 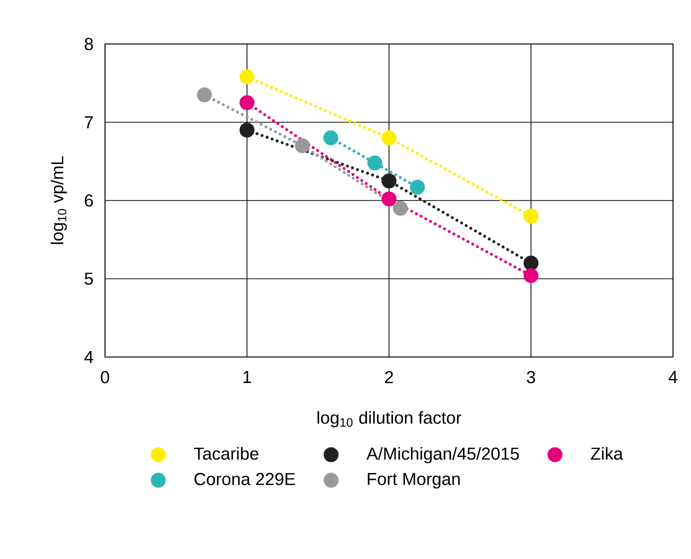 I want to click on legend-label: Corona 229E, so click(x=244, y=479).